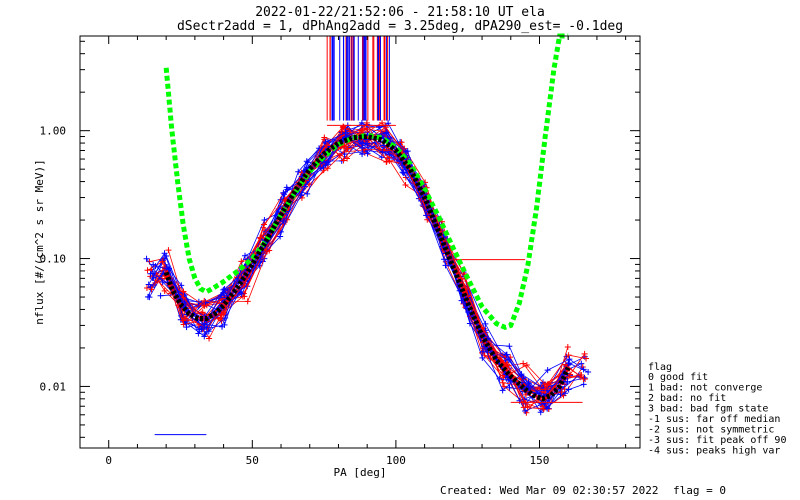 This screenshot has height=500, width=800. What do you see at coordinates (360, 472) in the screenshot?
I see `x-axis-label: PA [deg]` at bounding box center [360, 472].